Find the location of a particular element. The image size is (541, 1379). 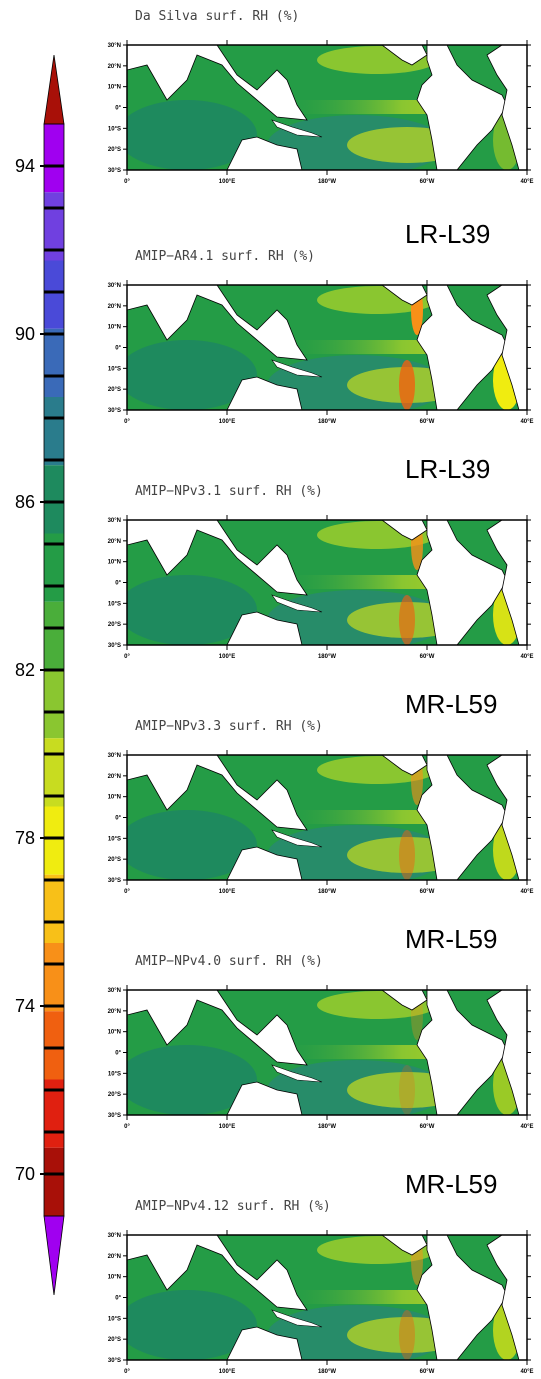

model-label: LR-L39 is located at coordinates (447, 234).